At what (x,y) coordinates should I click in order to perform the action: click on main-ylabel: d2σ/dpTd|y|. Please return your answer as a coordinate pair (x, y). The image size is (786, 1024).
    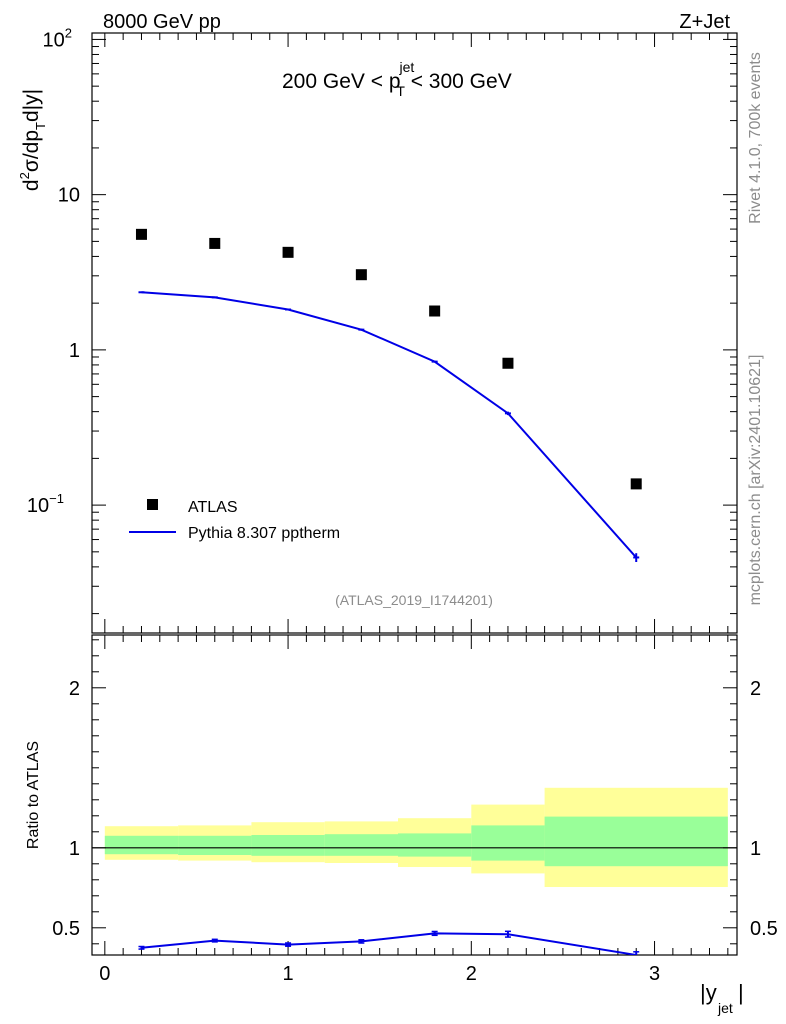
    Looking at the image, I should click on (32, 140).